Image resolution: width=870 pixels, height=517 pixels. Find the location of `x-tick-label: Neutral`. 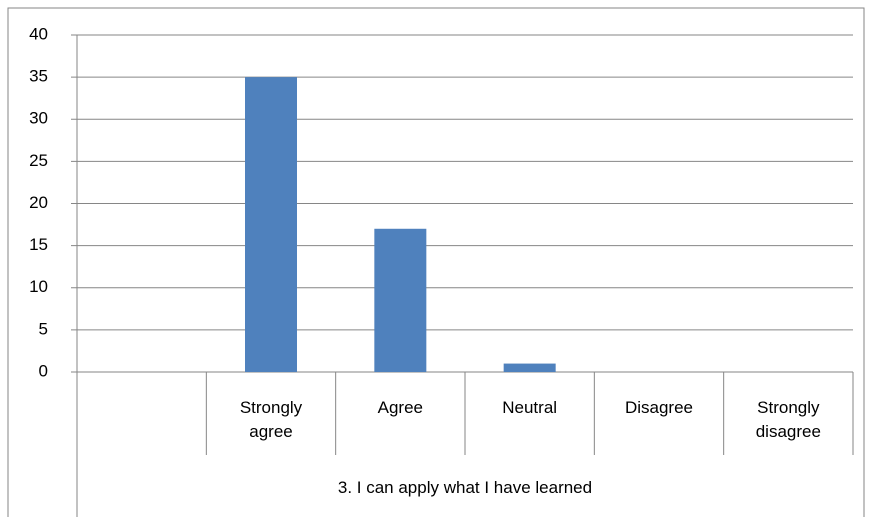

x-tick-label: Neutral is located at coordinates (530, 407).